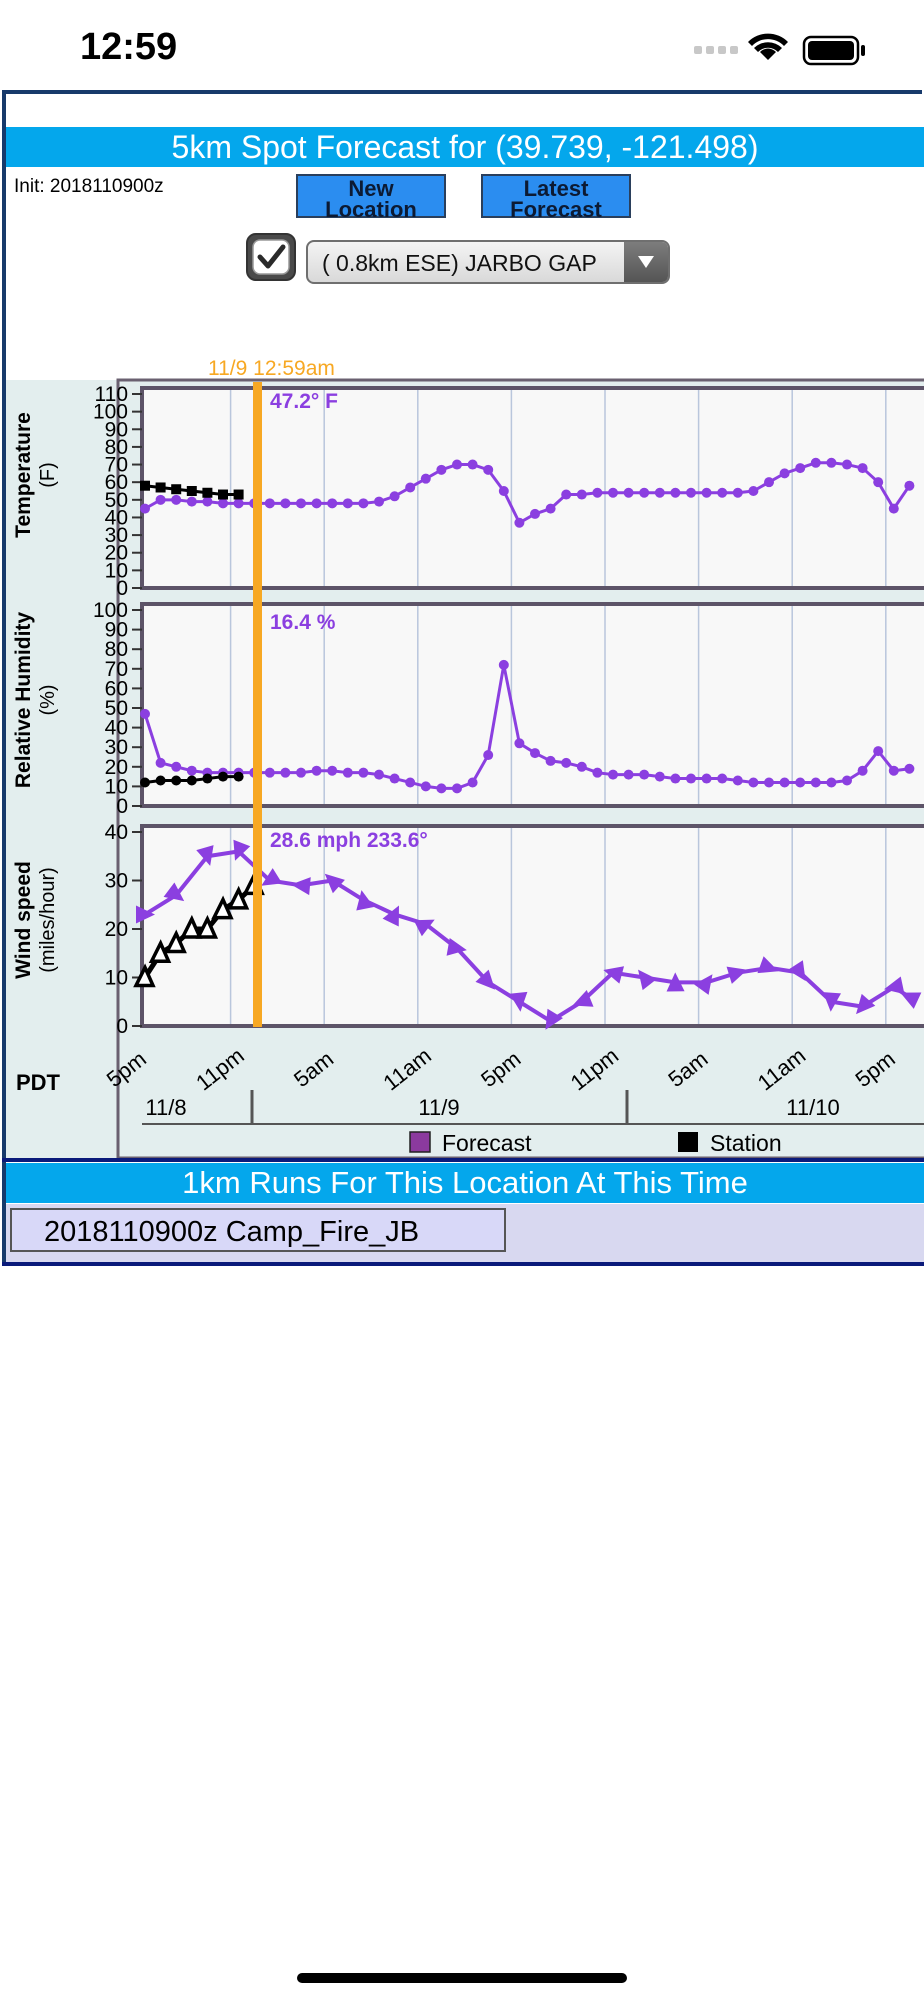  I want to click on y-tick-label: 70, so click(116, 669).